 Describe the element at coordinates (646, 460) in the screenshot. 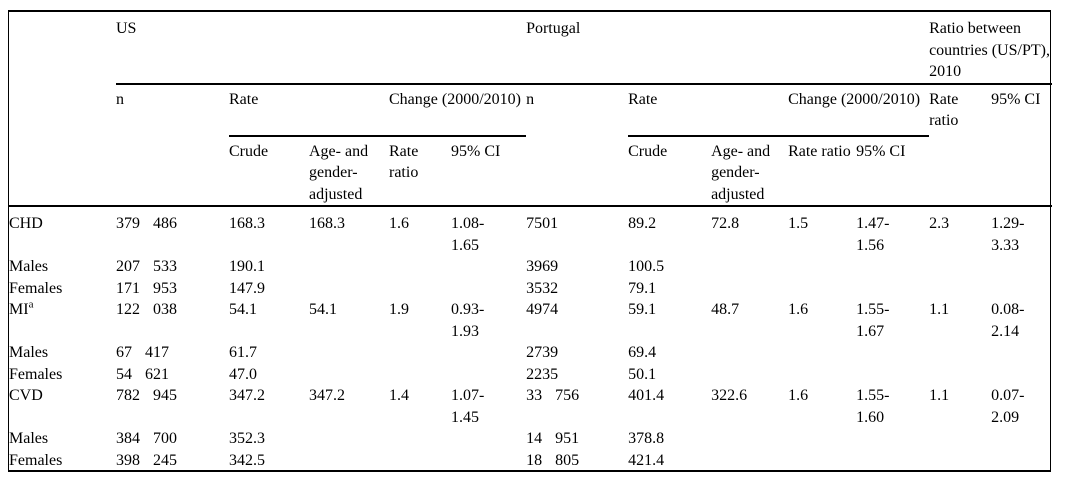

I see `cell-pt-crude: 421.4` at that location.